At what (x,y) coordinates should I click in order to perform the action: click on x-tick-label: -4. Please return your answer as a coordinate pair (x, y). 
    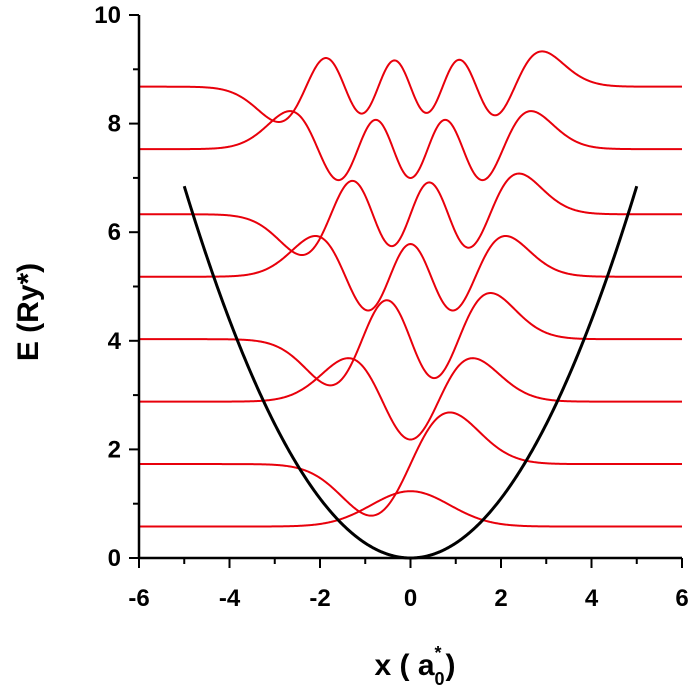
    Looking at the image, I should click on (230, 598).